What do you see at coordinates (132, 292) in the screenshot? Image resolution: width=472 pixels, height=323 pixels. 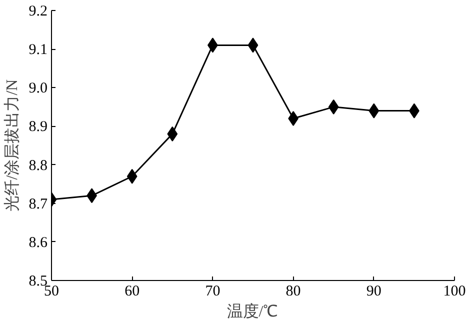 I see `x-tick-label: 60` at bounding box center [132, 292].